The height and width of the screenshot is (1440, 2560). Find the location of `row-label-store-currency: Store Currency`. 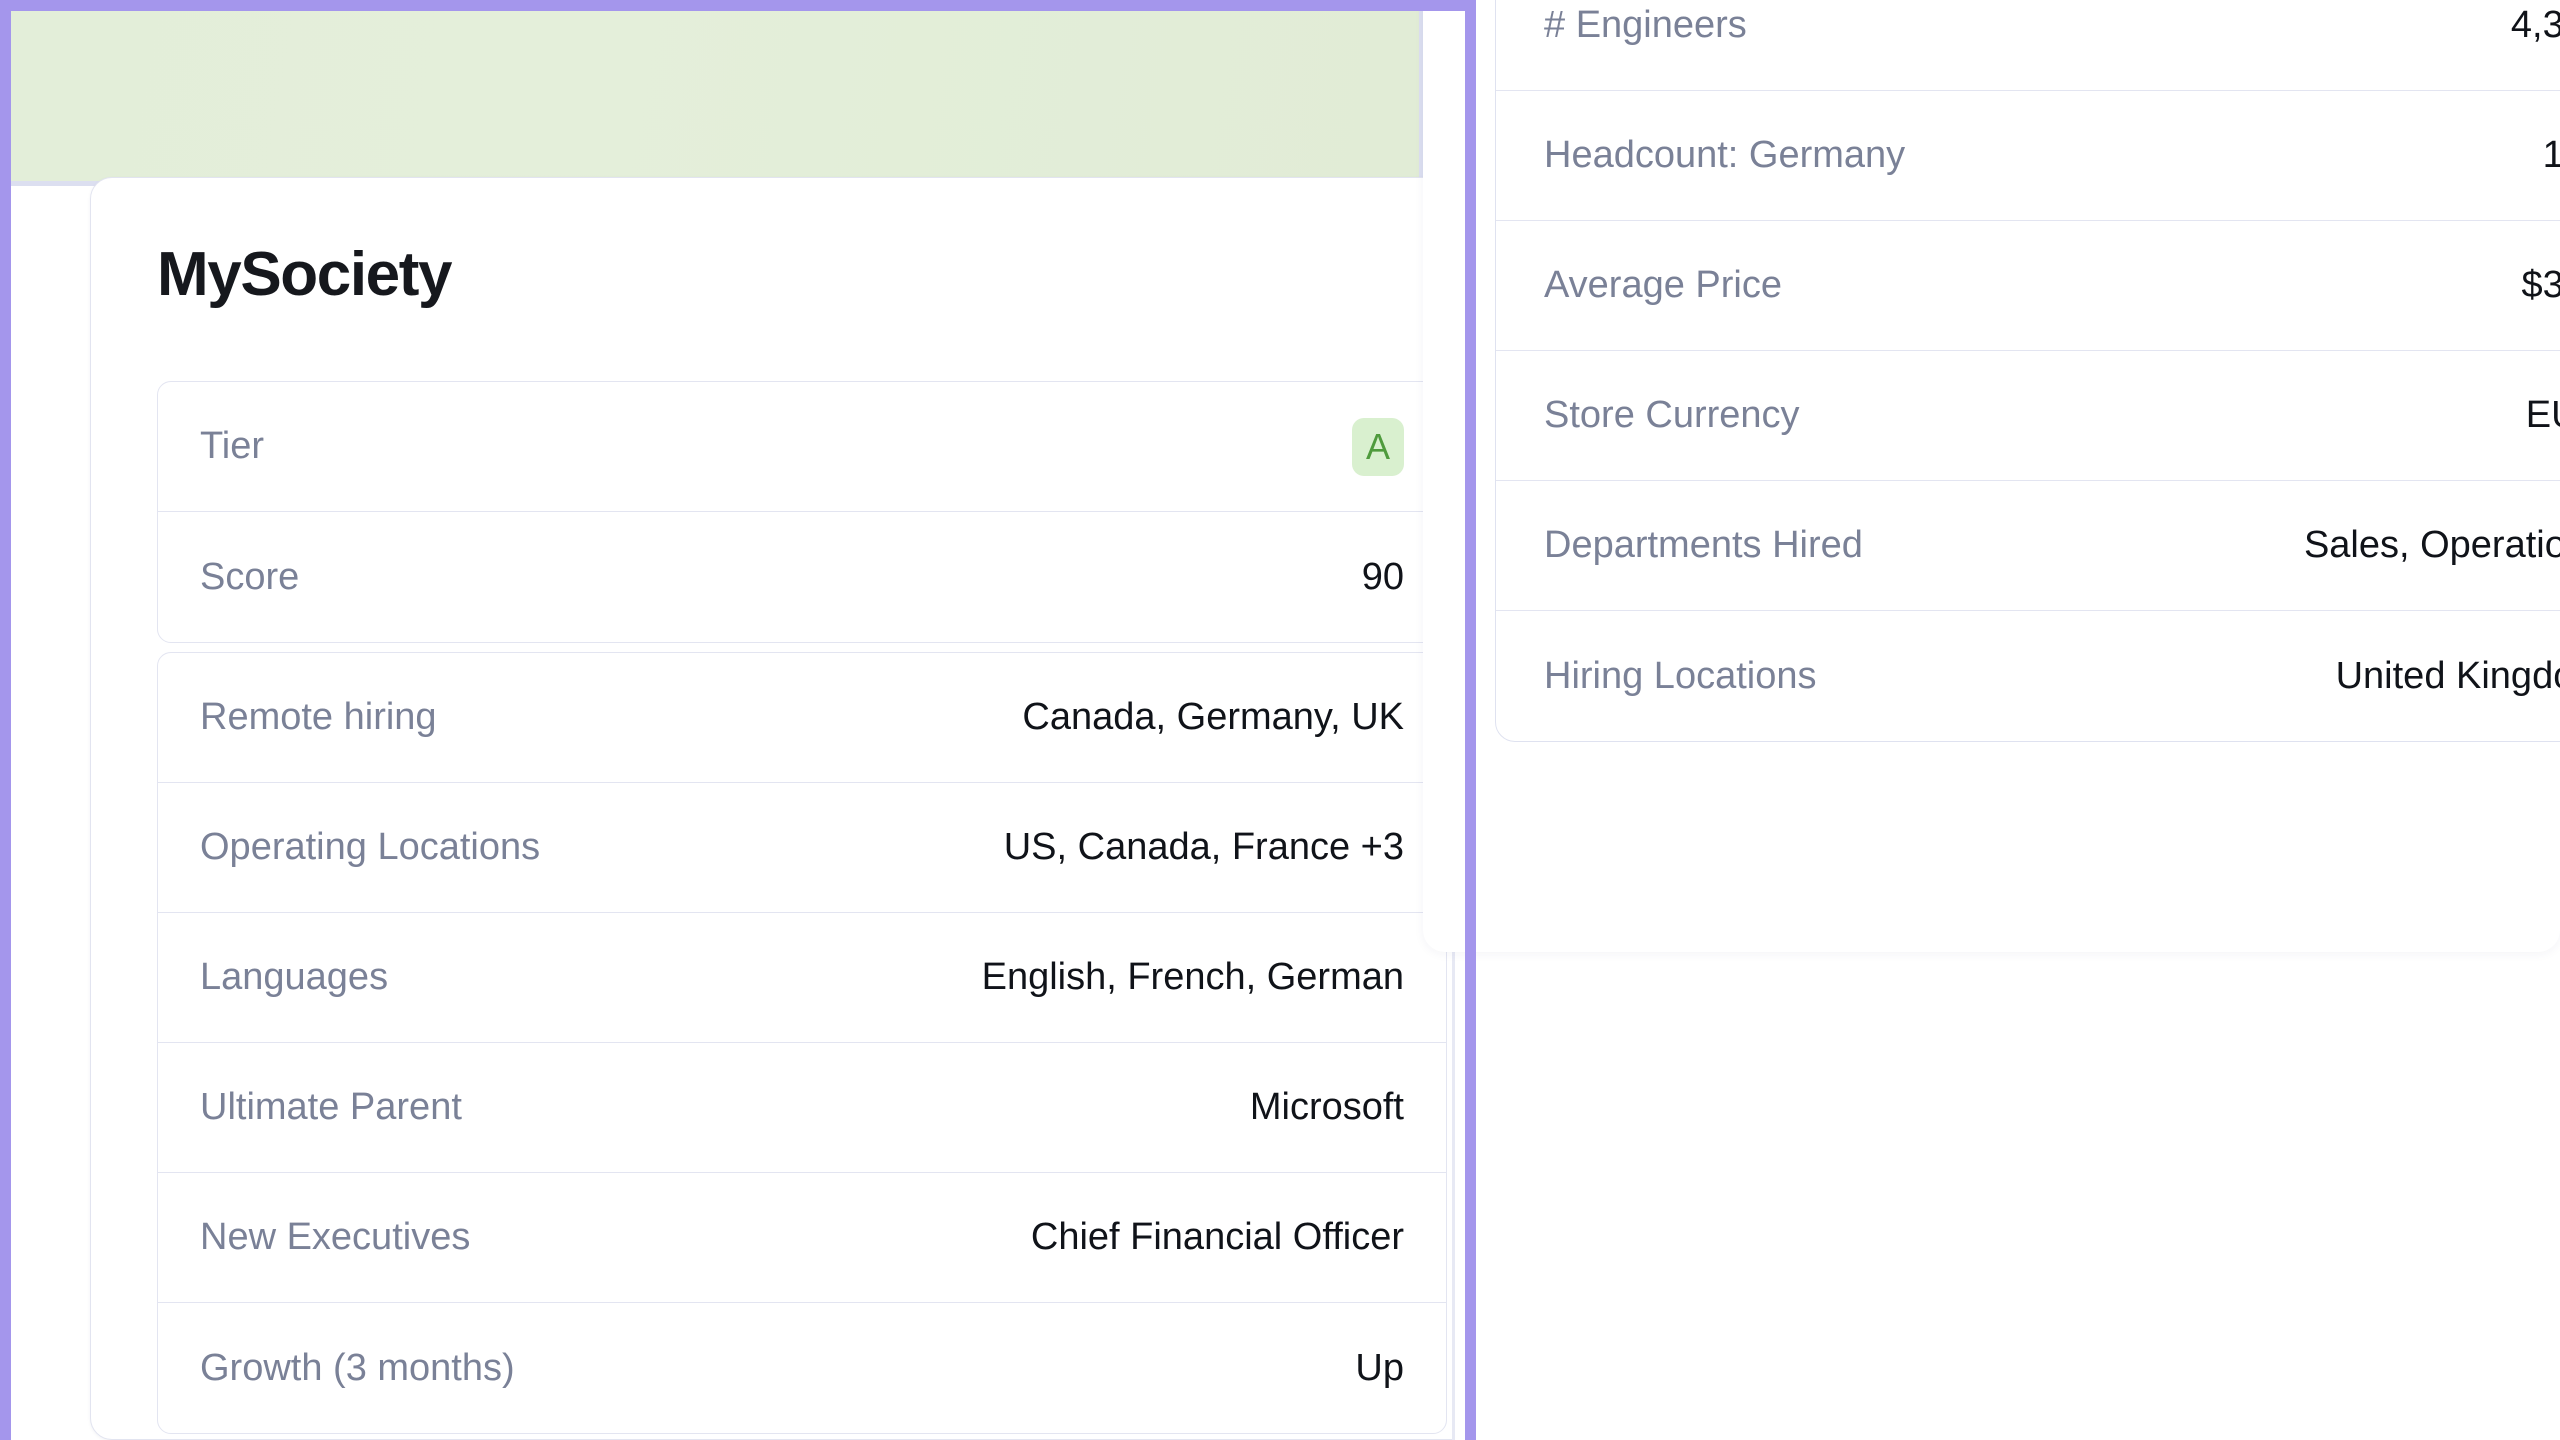

row-label-store-currency: Store Currency is located at coordinates (1672, 415).